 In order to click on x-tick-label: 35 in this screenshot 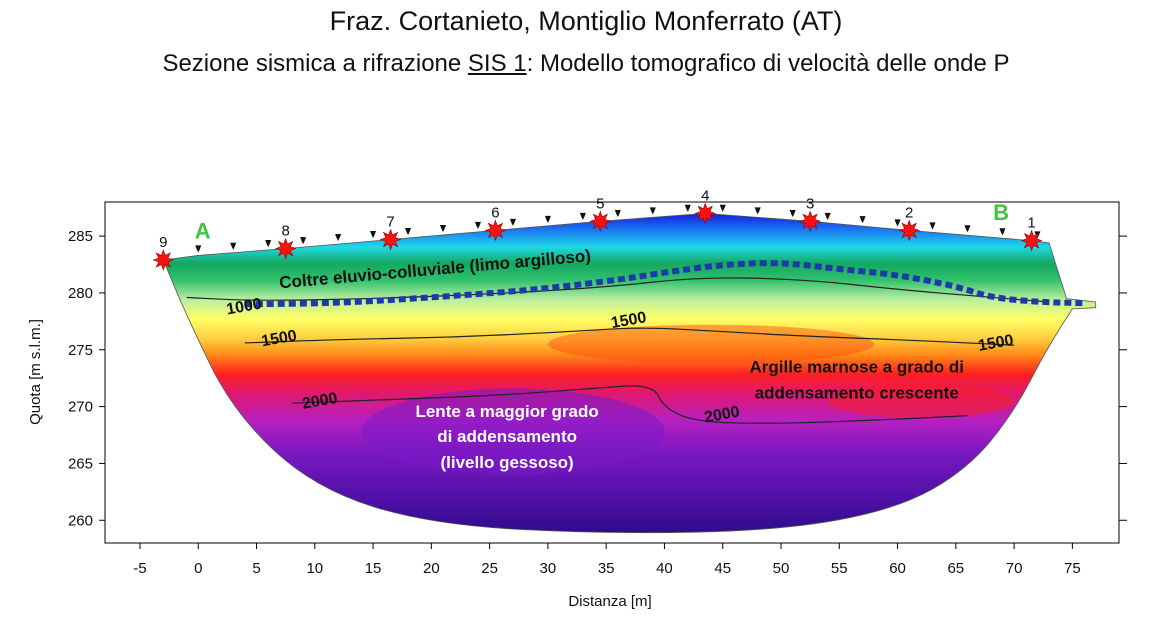, I will do `click(606, 568)`.